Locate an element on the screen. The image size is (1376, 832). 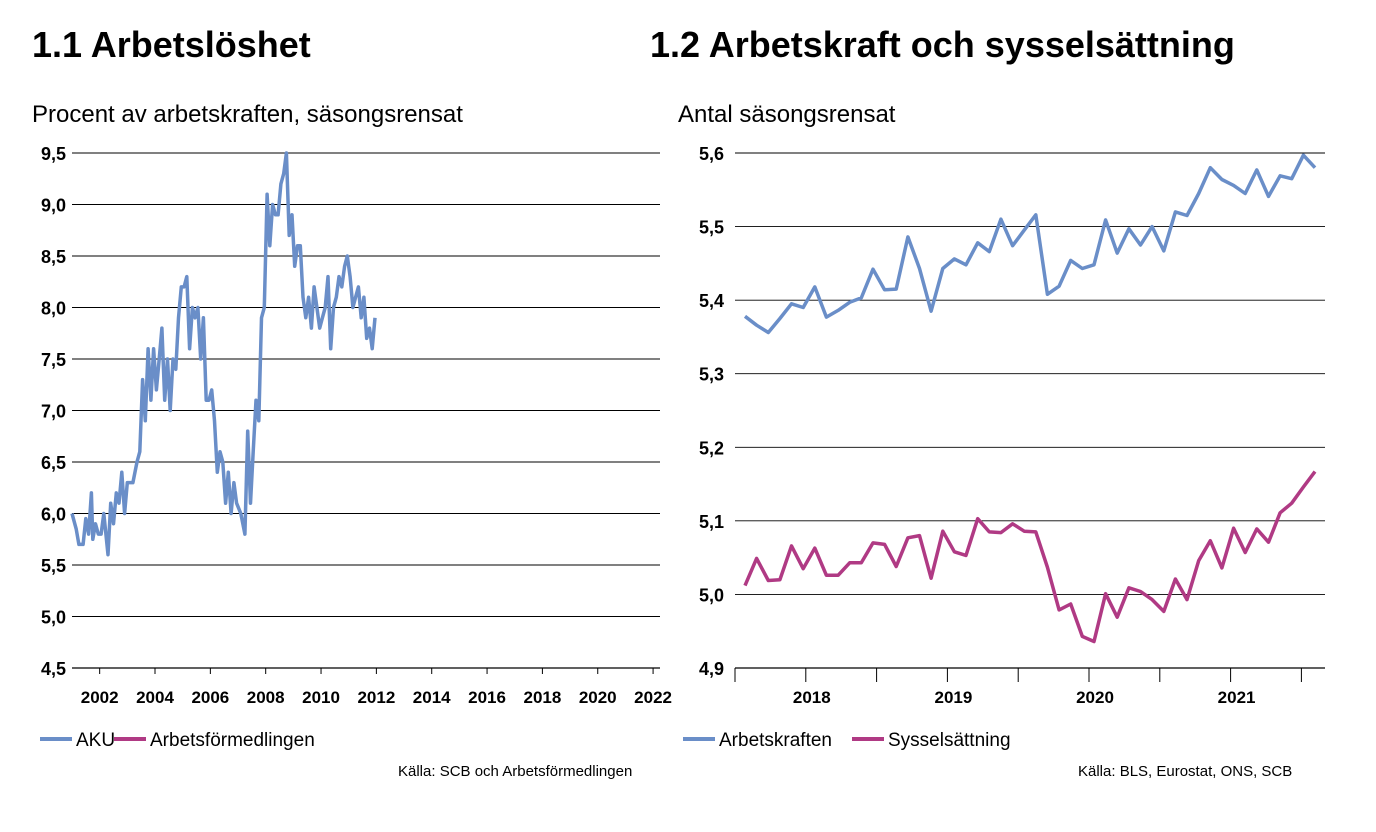
right-series-arbetskraften-line is located at coordinates (1030, 244).